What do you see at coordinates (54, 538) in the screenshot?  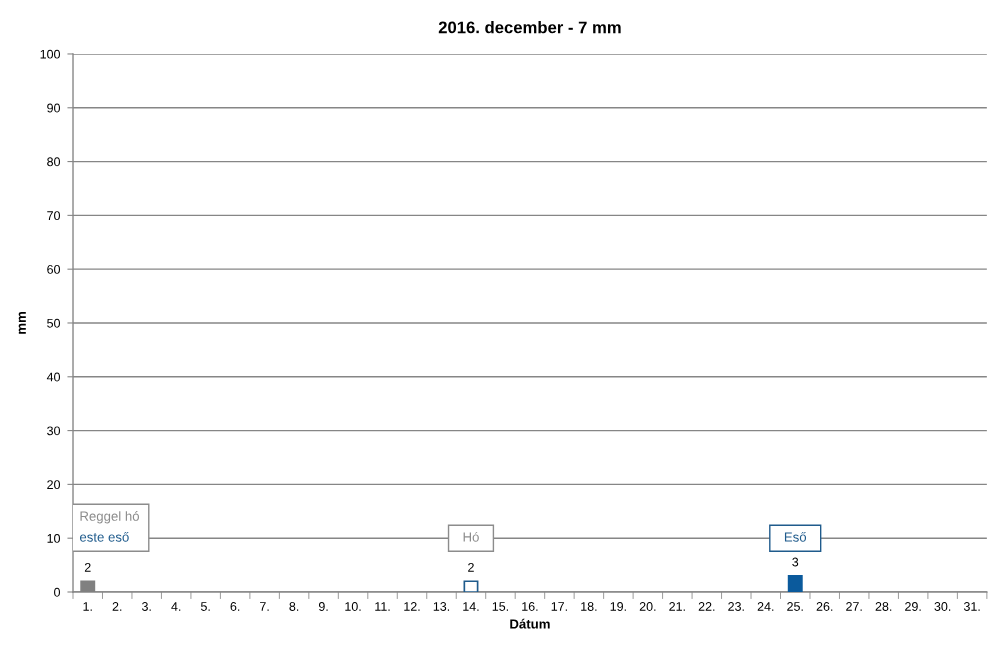 I see `y-tick-label: 10` at bounding box center [54, 538].